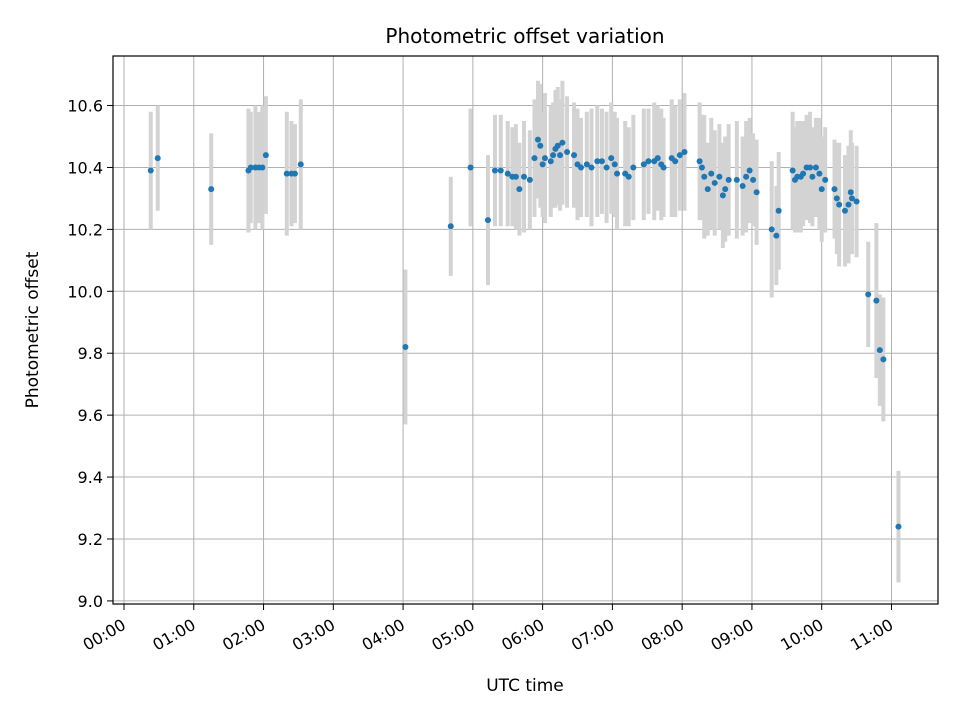  What do you see at coordinates (90, 477) in the screenshot?
I see `y-tick-label: 9.4` at bounding box center [90, 477].